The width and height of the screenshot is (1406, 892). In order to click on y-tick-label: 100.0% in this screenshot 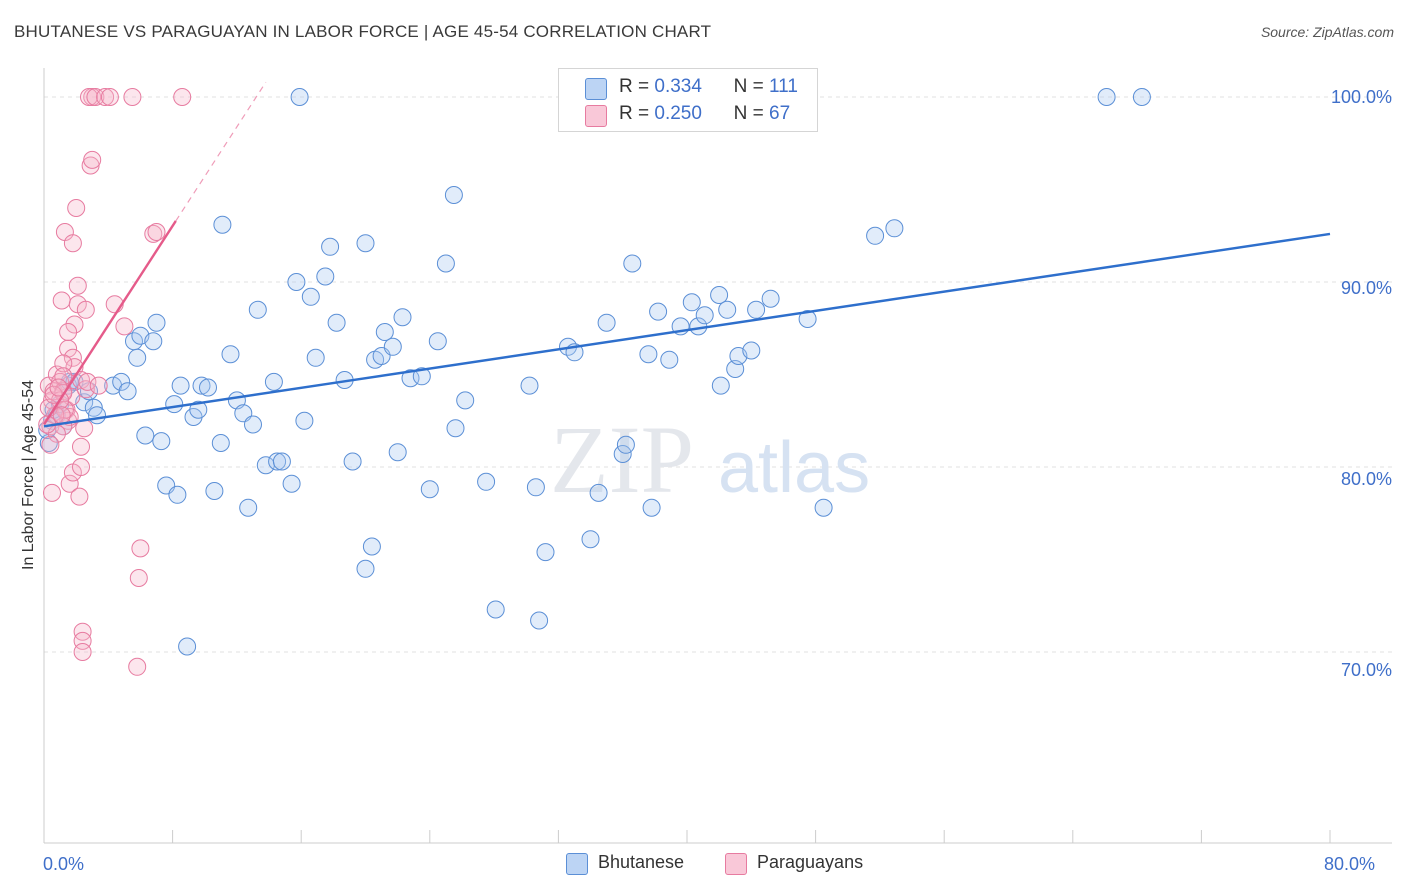, I will do `click(1361, 97)`.